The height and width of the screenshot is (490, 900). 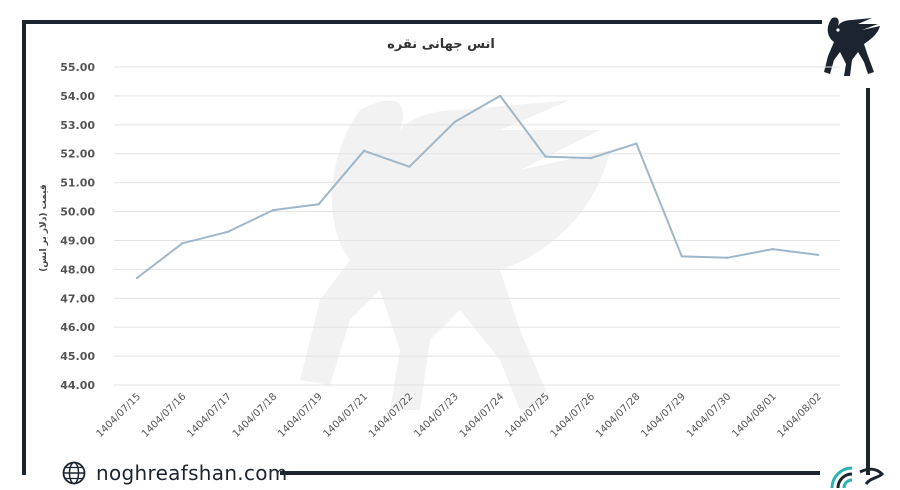 I want to click on x-tick-label: 1404/07/22, so click(x=391, y=415).